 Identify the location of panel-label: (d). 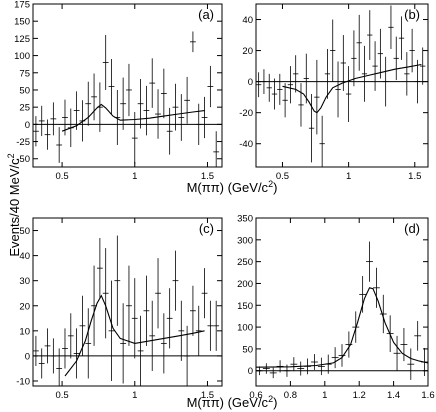
(412, 228).